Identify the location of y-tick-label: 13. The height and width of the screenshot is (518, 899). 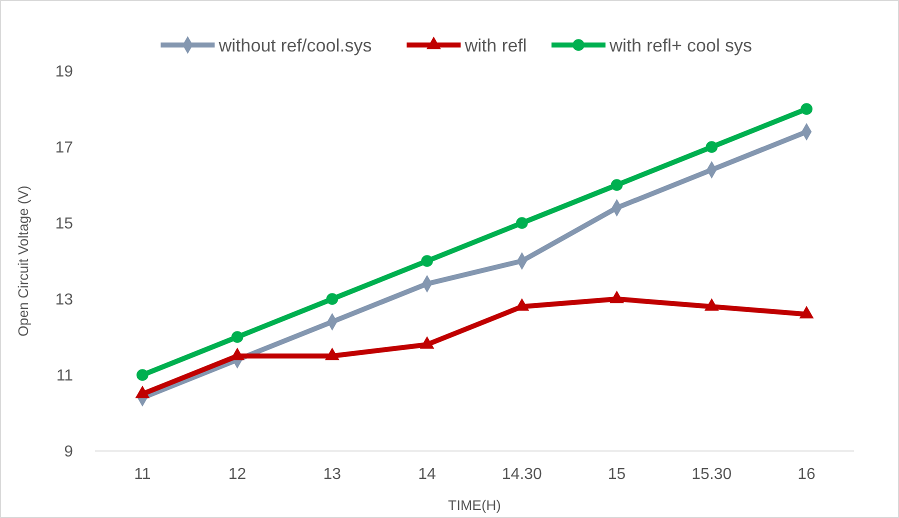
(64, 300).